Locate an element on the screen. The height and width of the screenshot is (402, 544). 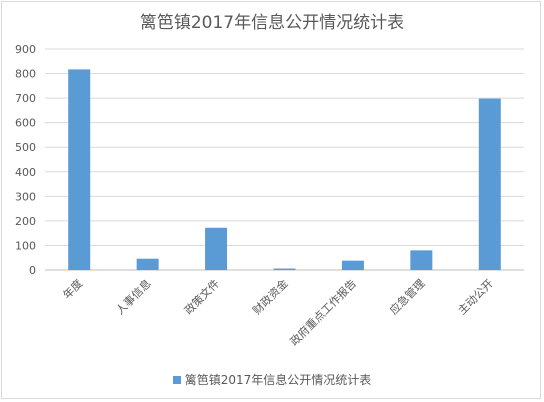
x-tick-label: 应急管理 is located at coordinates (406, 296).